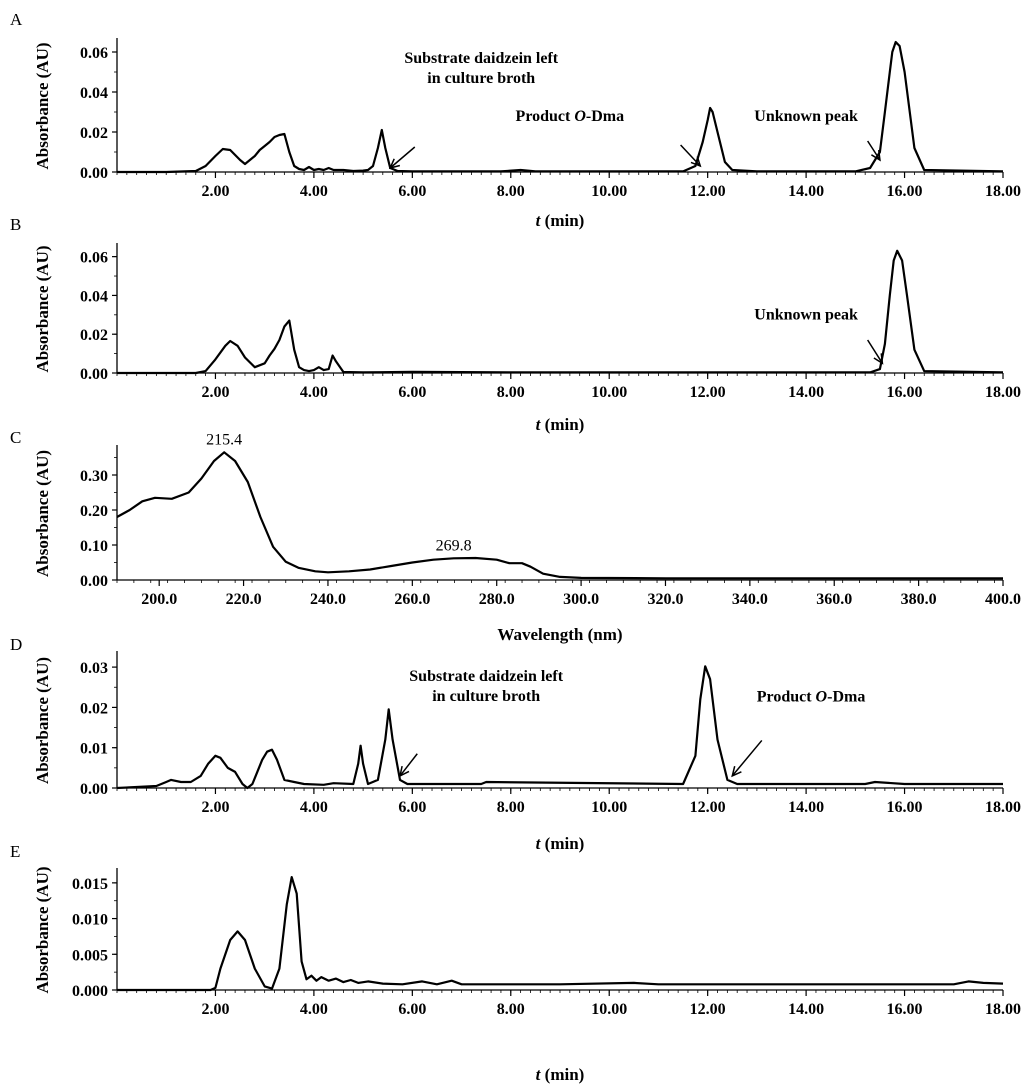  What do you see at coordinates (90, 991) in the screenshot?
I see `y-tick-label: 0.000` at bounding box center [90, 991].